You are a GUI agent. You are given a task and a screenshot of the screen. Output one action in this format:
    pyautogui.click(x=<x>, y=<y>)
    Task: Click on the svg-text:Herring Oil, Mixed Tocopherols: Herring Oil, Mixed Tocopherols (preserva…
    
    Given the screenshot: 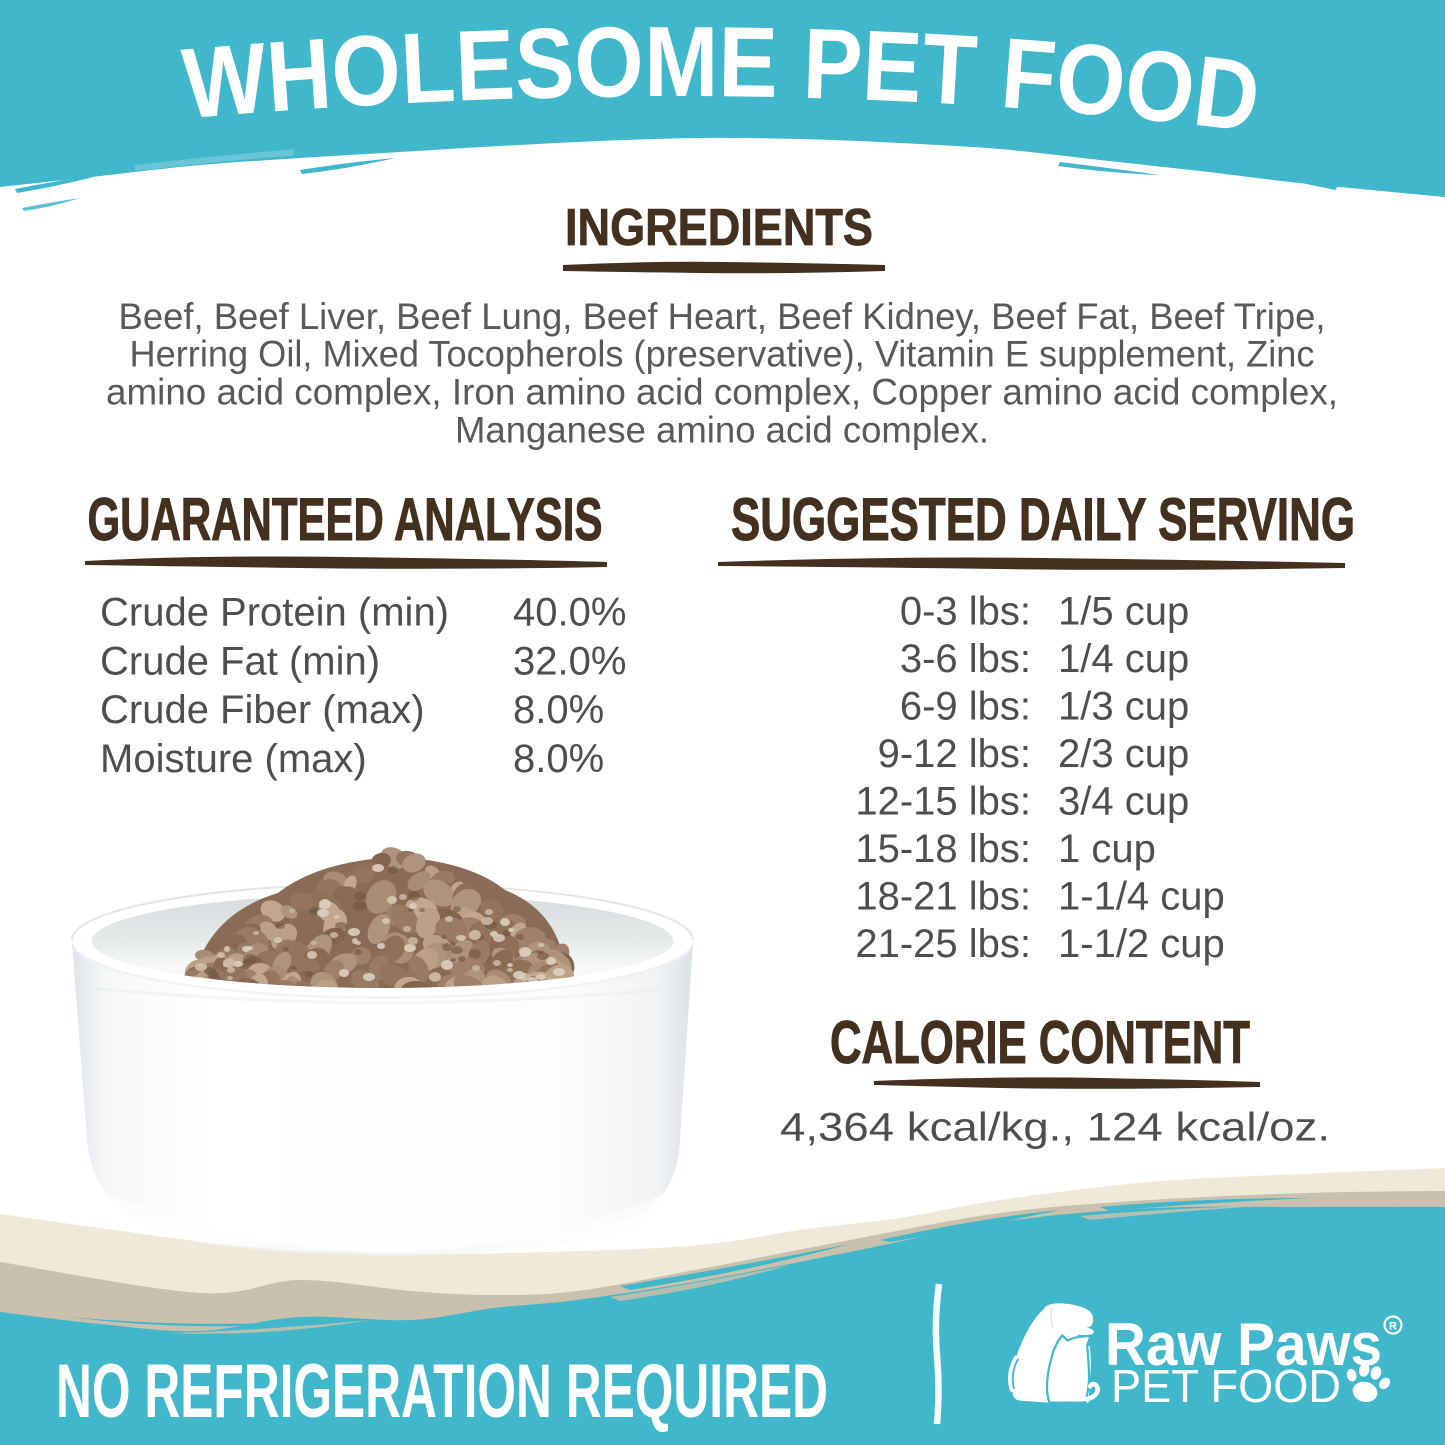 What is the action you would take?
    pyautogui.click(x=722, y=354)
    